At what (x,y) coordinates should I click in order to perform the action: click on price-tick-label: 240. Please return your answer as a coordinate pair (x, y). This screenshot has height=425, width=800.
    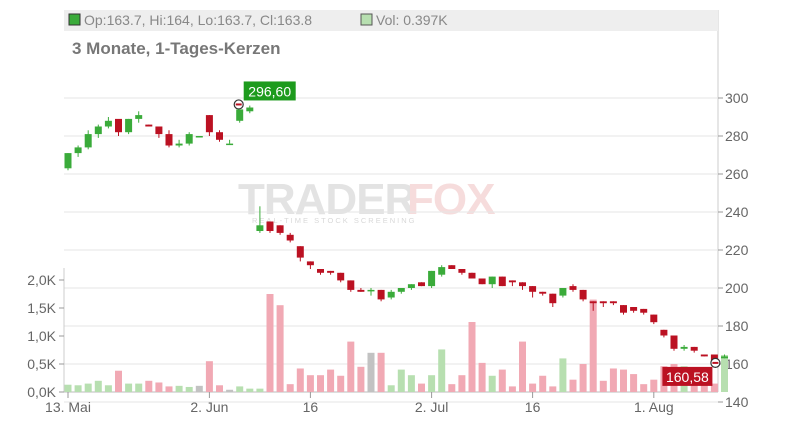
    Looking at the image, I should click on (737, 212).